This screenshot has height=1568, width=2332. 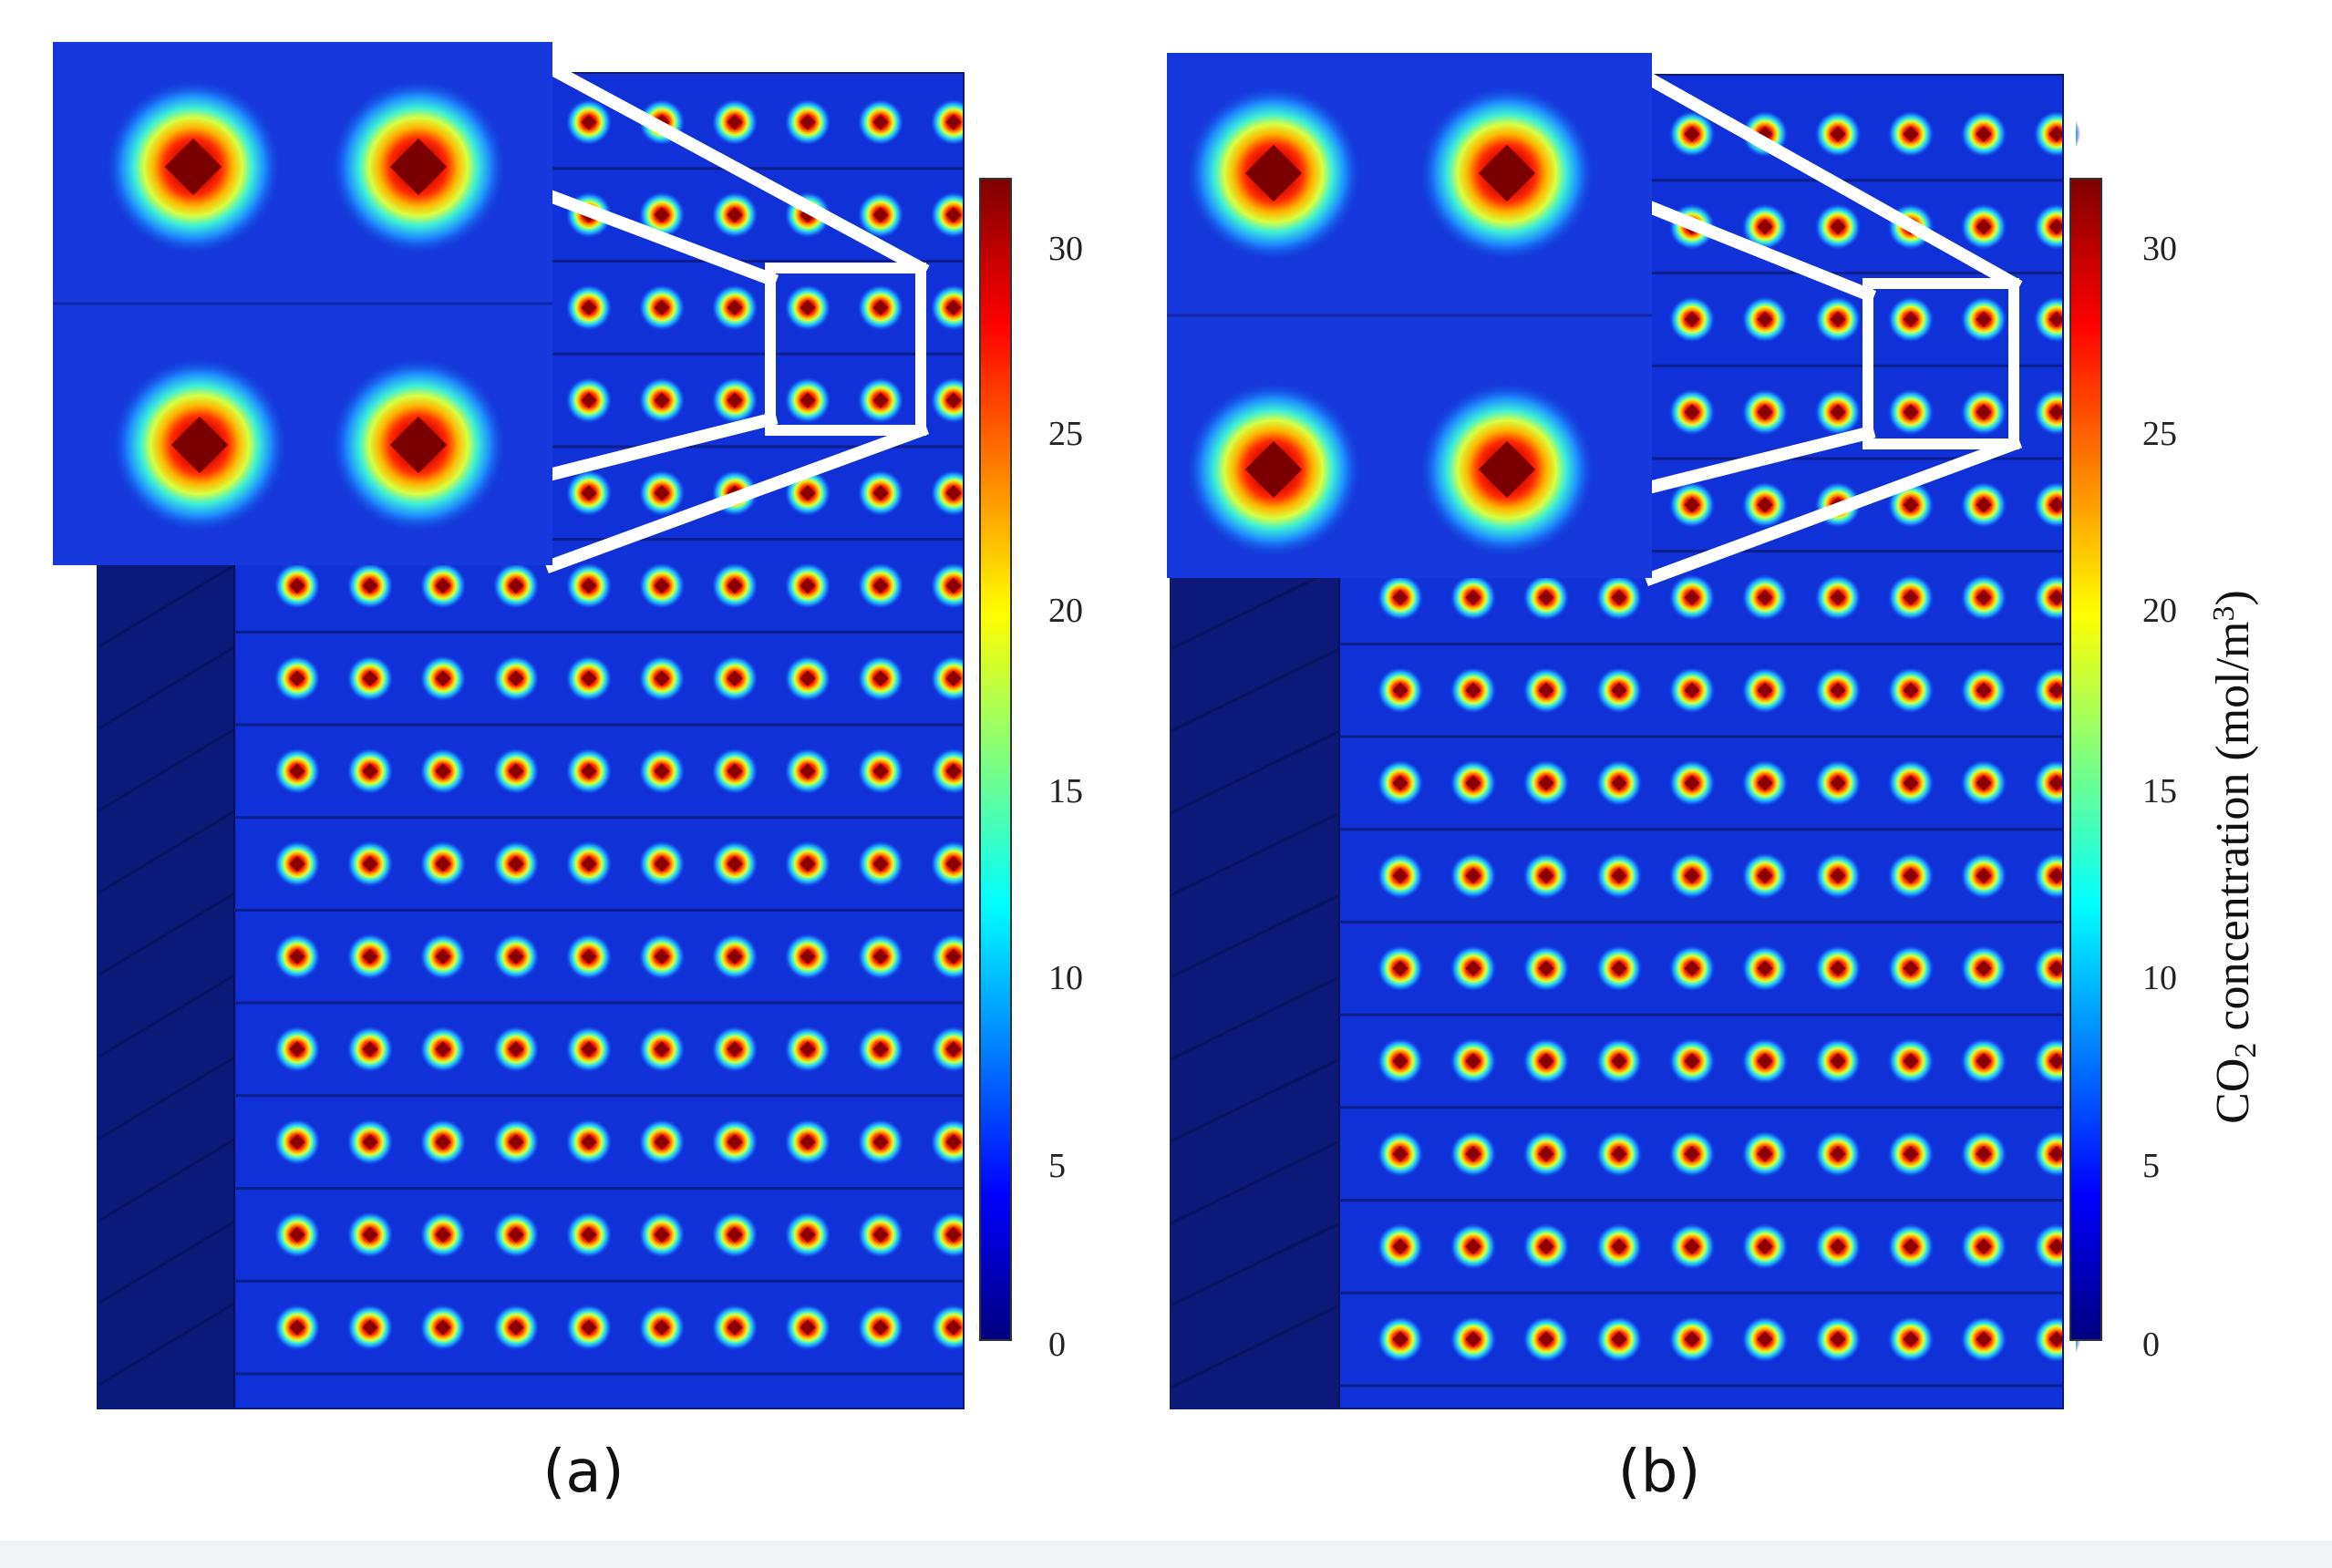 What do you see at coordinates (2151, 1345) in the screenshot?
I see `colorbar-b-tick-0: 0` at bounding box center [2151, 1345].